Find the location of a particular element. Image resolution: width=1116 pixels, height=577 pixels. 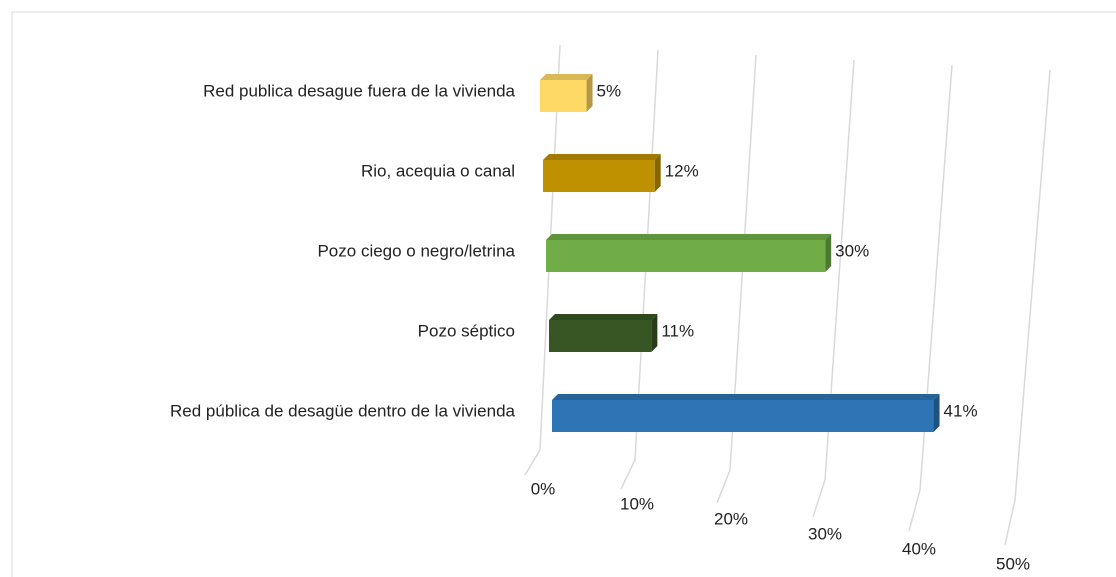

category-label: Pozo ciego o negro/letrina is located at coordinates (416, 250).